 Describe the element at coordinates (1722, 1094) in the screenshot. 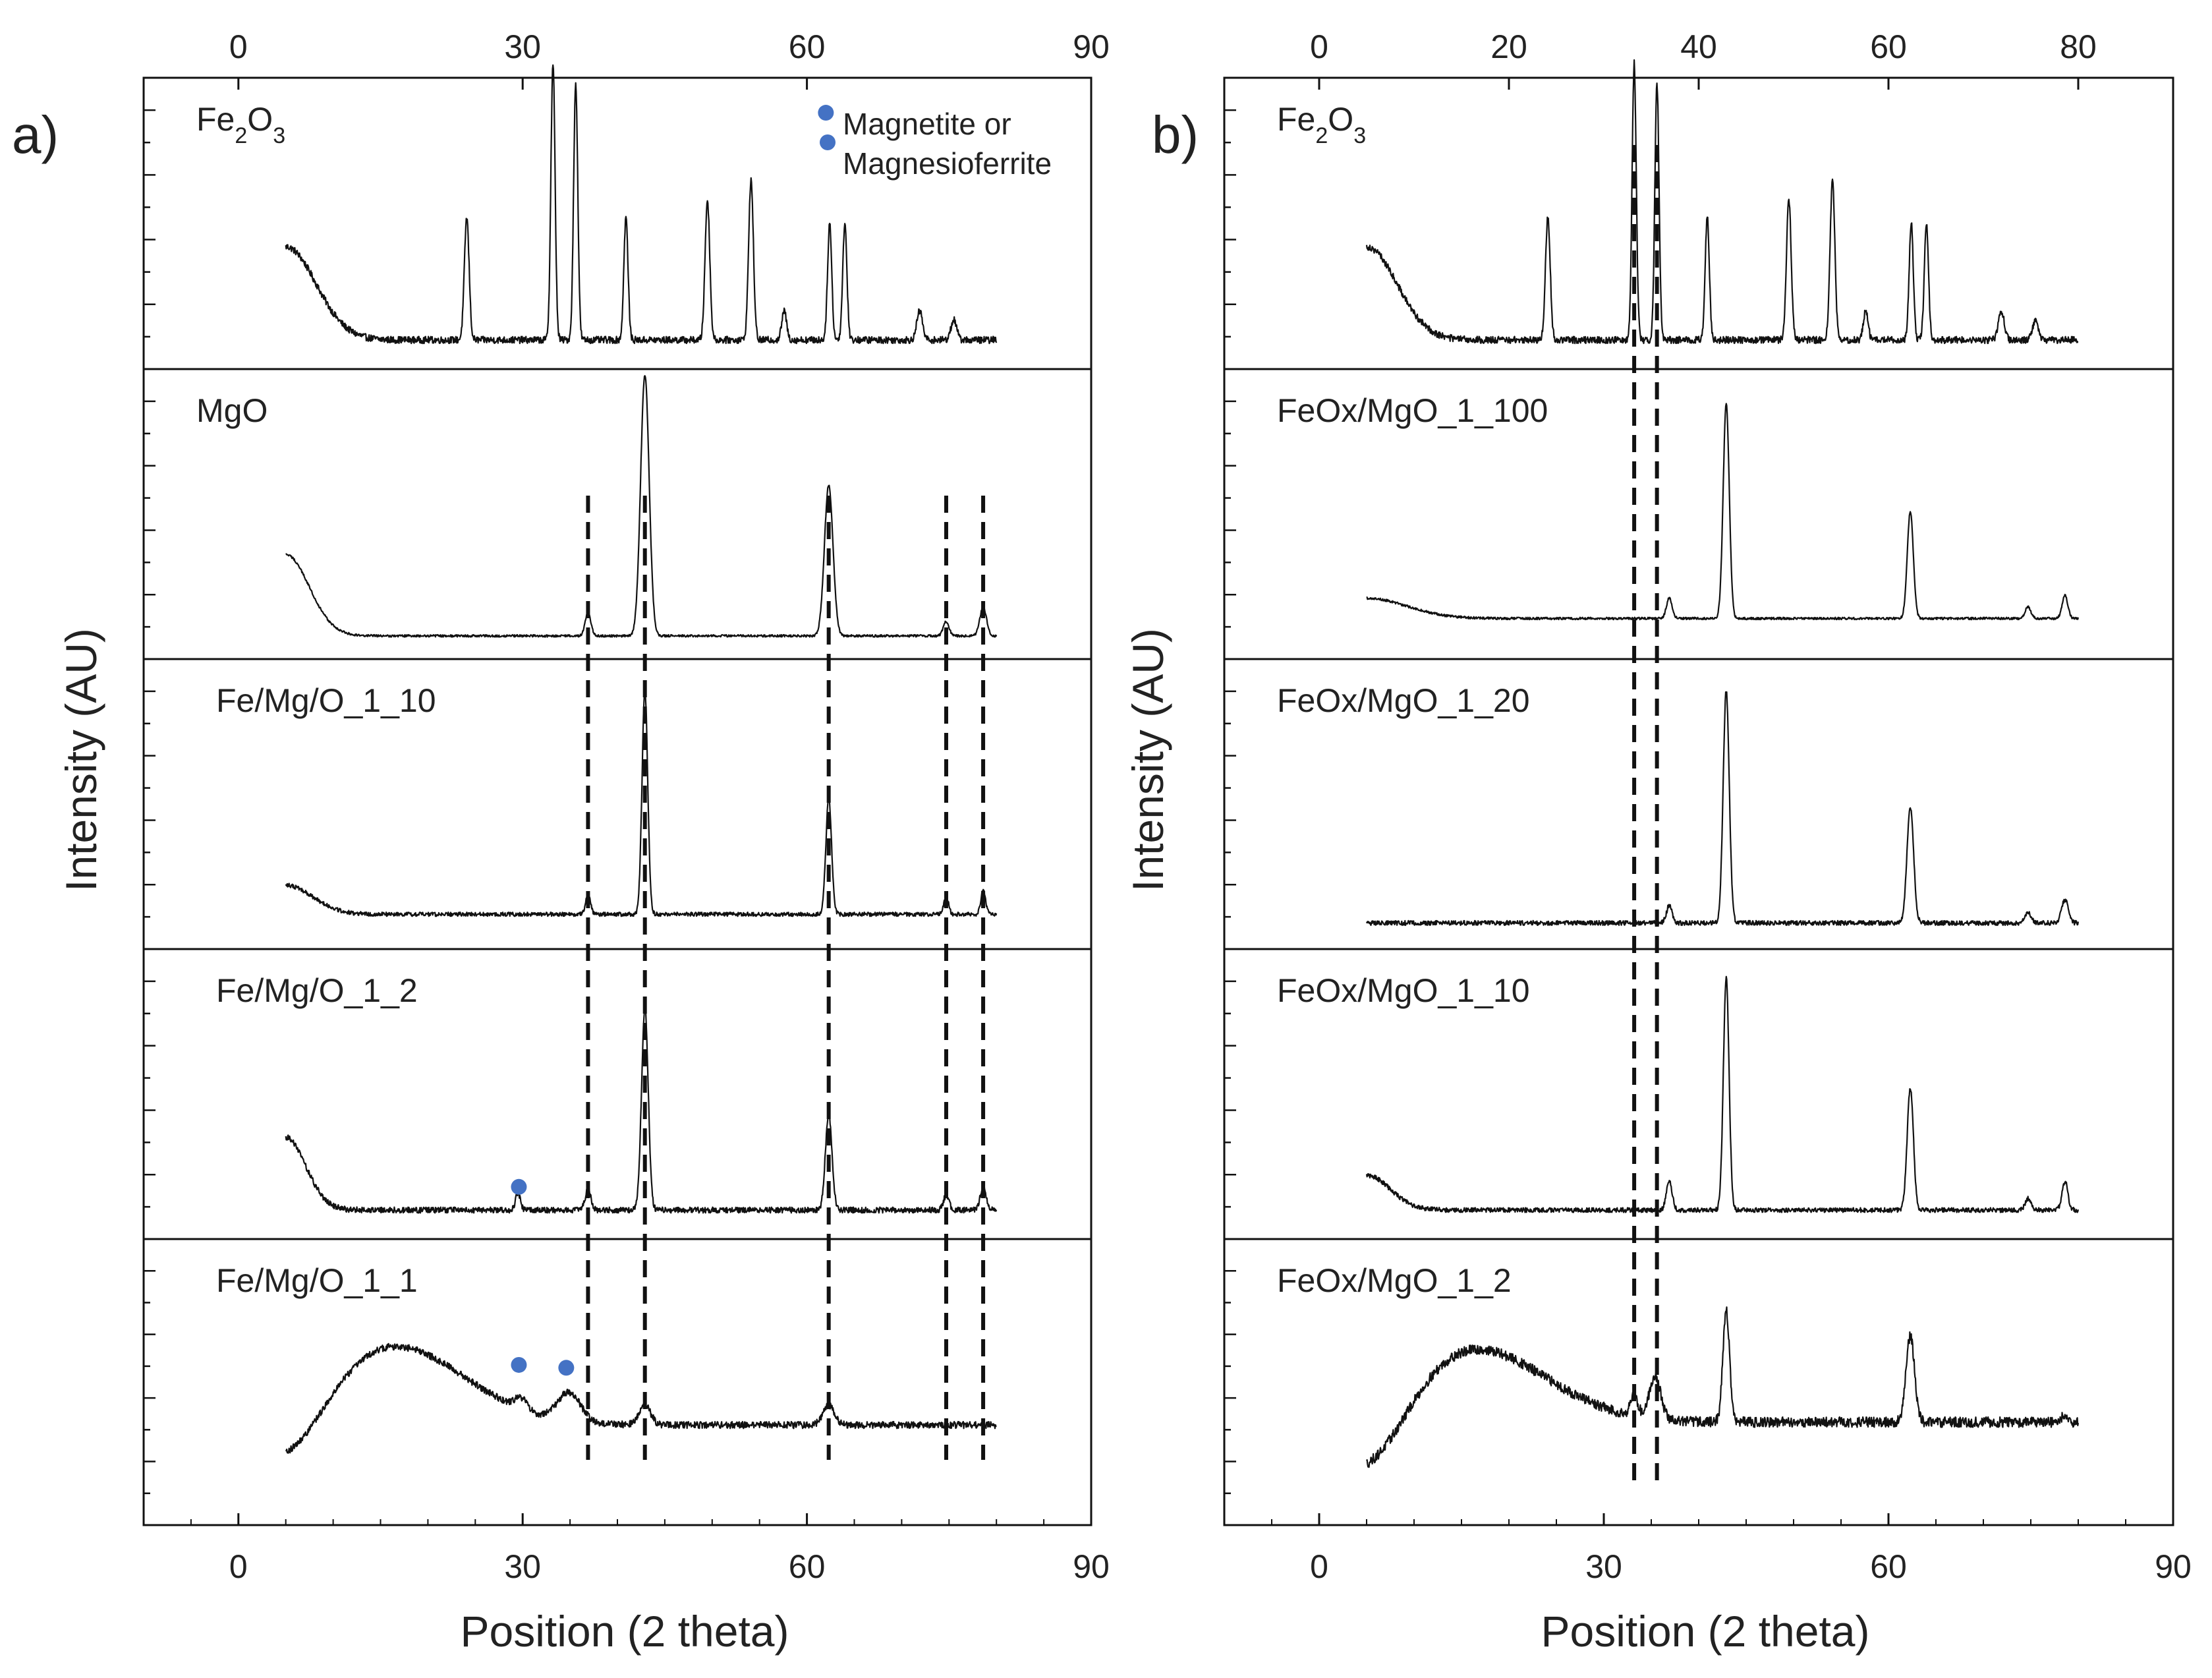

I see `xrd-trace-FeOx/MgO_1_10` at that location.